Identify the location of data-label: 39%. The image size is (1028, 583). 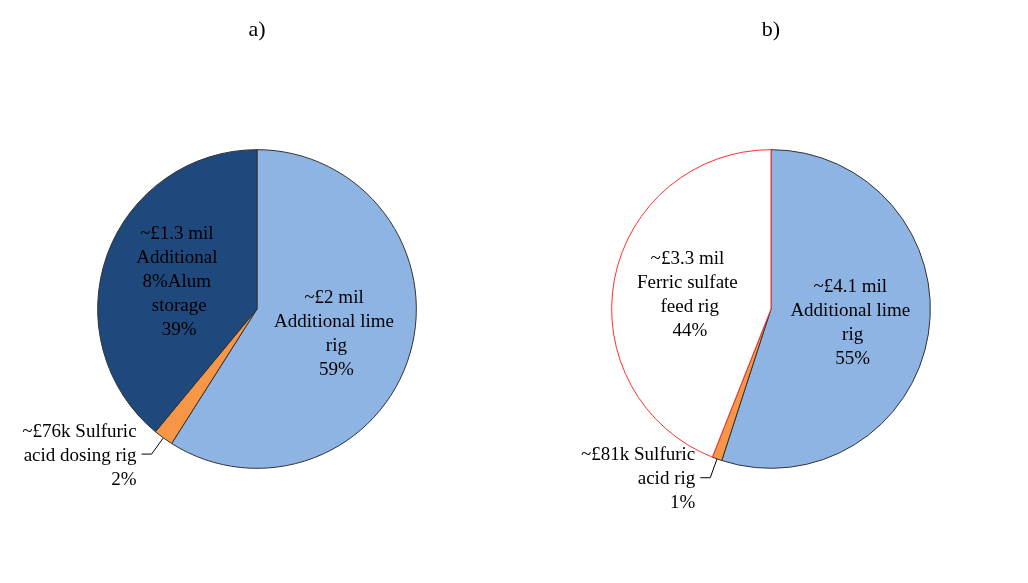
(179, 329).